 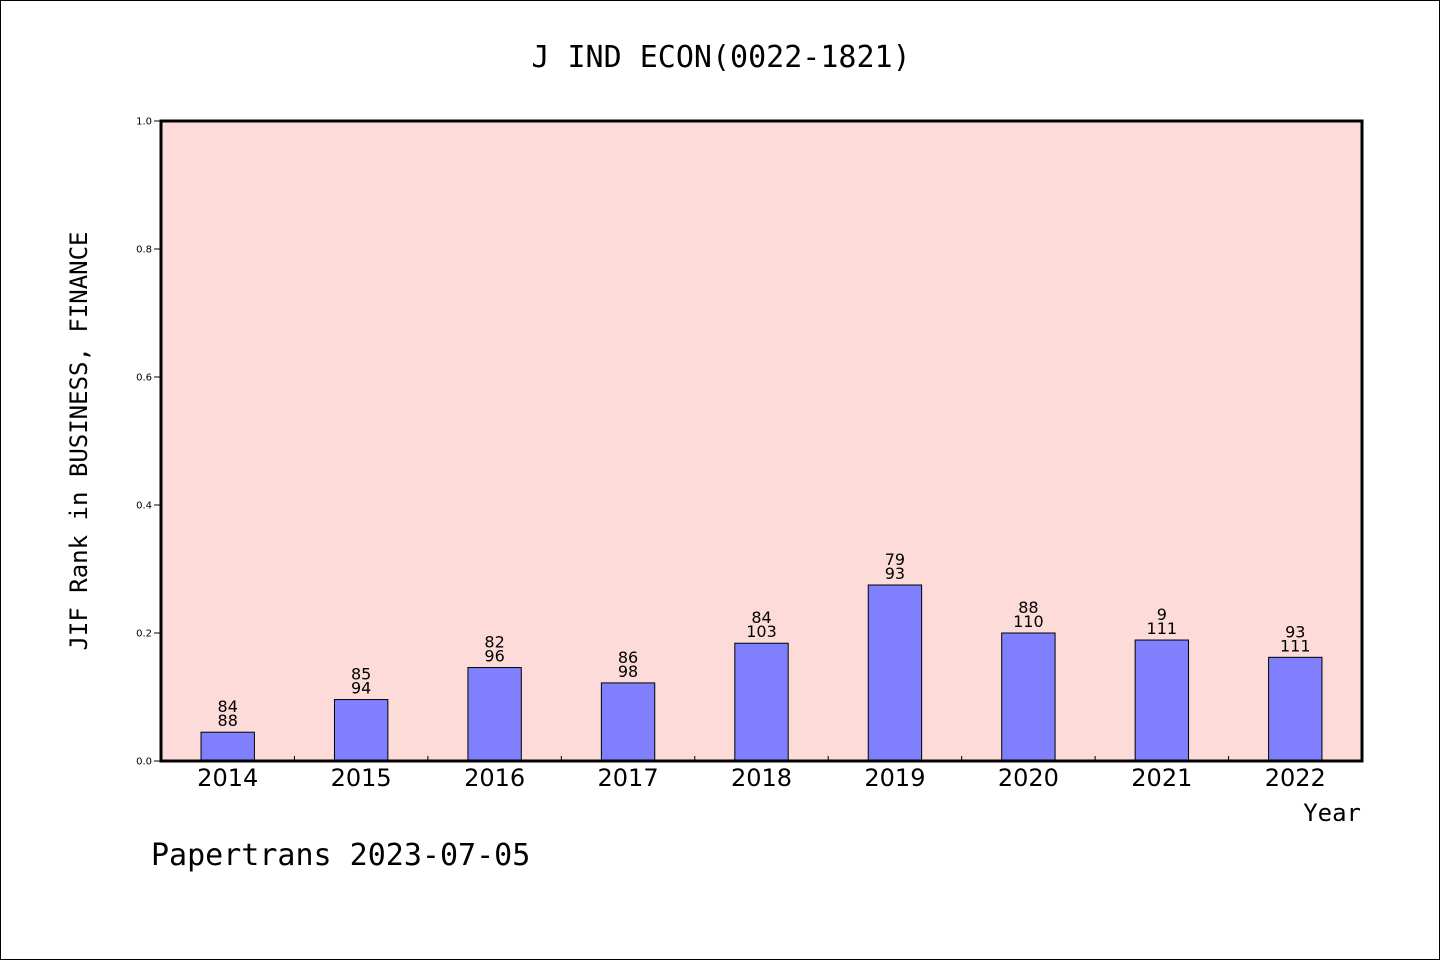 What do you see at coordinates (144, 634) in the screenshot?
I see `y-tick-label: 0.2` at bounding box center [144, 634].